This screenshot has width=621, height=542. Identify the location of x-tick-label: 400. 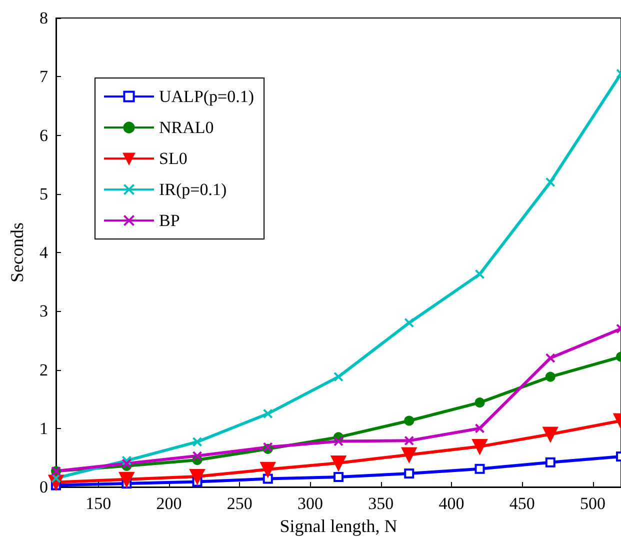
(451, 503).